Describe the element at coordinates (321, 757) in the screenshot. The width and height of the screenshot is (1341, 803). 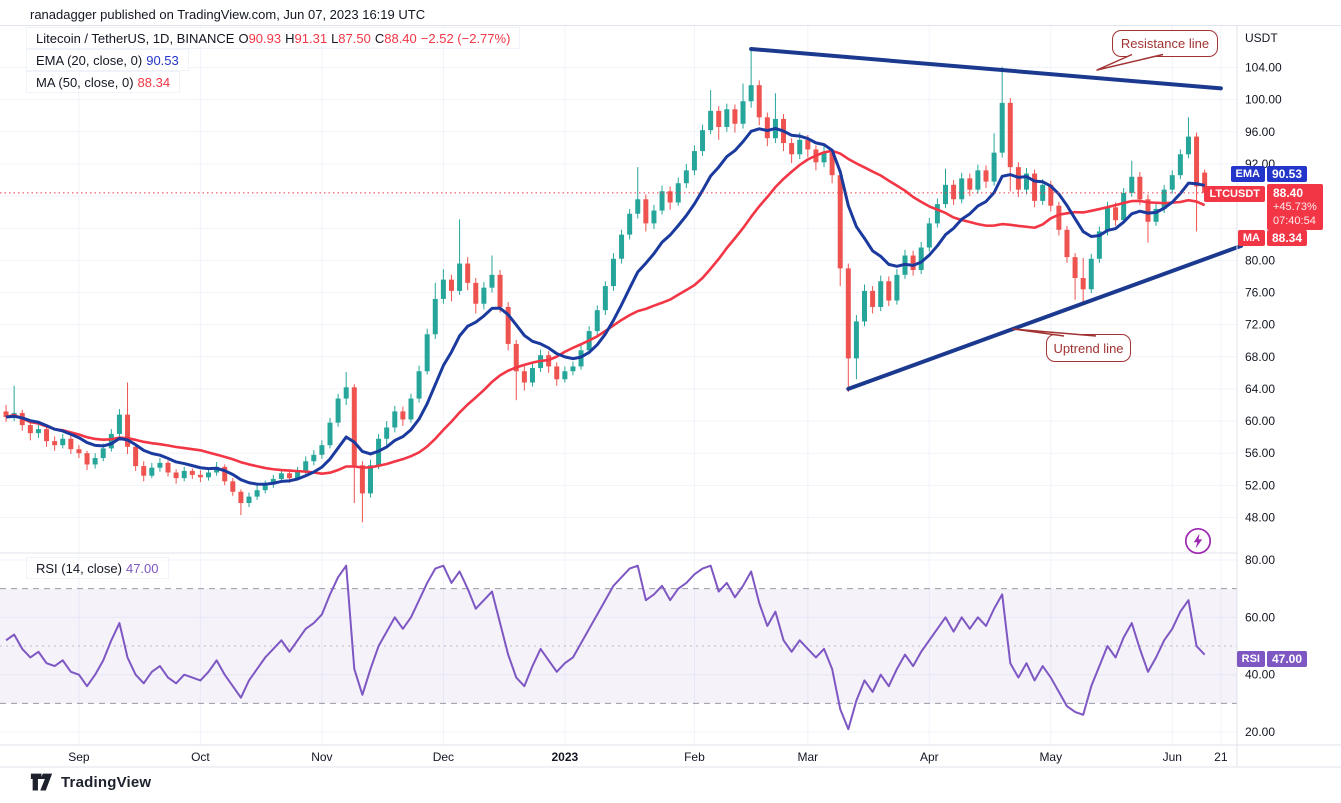
I see `time-tick-label: Nov` at that location.